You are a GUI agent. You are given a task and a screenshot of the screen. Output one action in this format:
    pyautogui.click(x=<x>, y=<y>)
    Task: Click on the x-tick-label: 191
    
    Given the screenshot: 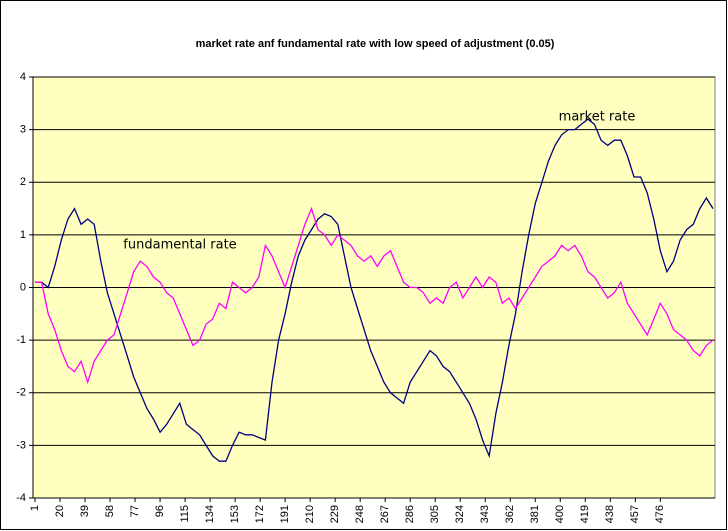 What is the action you would take?
    pyautogui.click(x=285, y=514)
    